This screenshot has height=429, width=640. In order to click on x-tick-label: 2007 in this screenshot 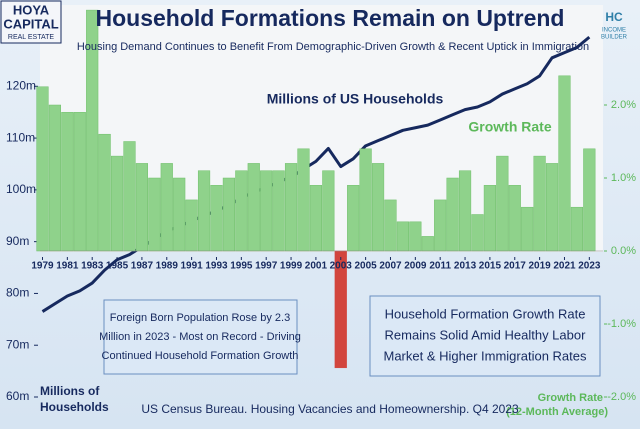, I will do `click(390, 266)`.